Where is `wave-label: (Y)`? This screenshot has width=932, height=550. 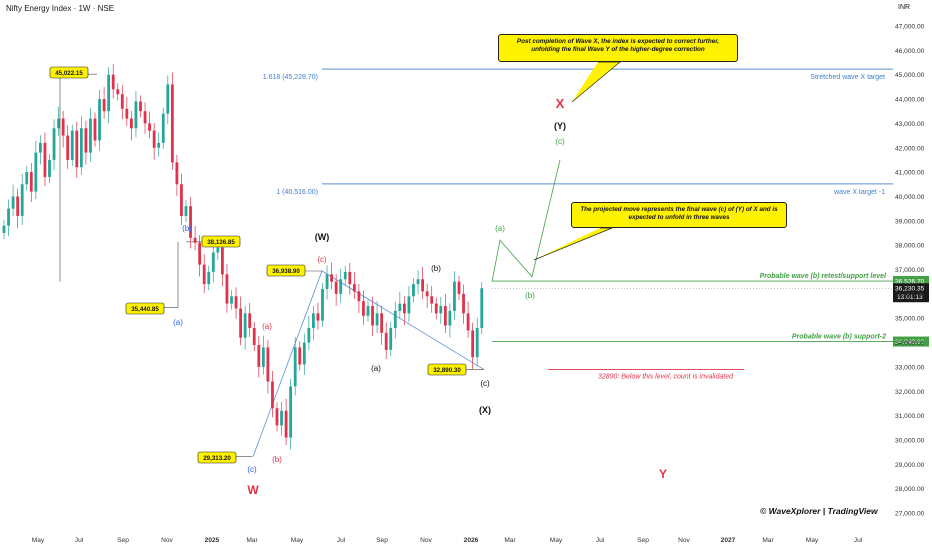
wave-label: (Y) is located at coordinates (560, 126).